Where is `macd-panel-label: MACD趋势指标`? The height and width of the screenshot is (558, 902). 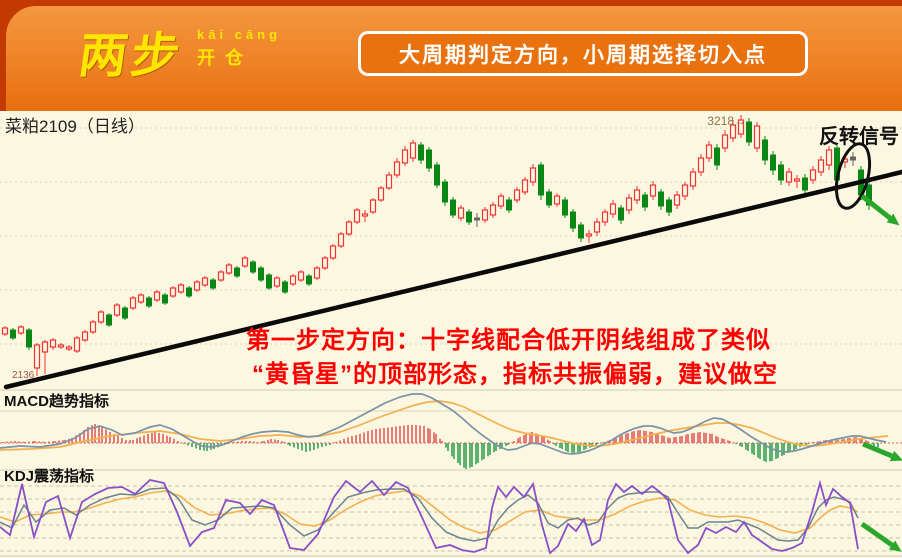 macd-panel-label: MACD趋势指标 is located at coordinates (56, 401).